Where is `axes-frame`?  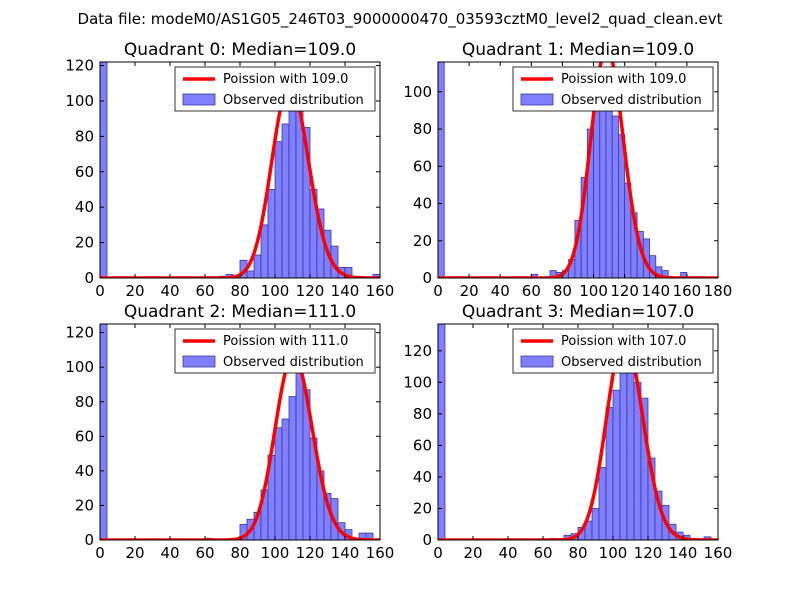 axes-frame is located at coordinates (578, 170).